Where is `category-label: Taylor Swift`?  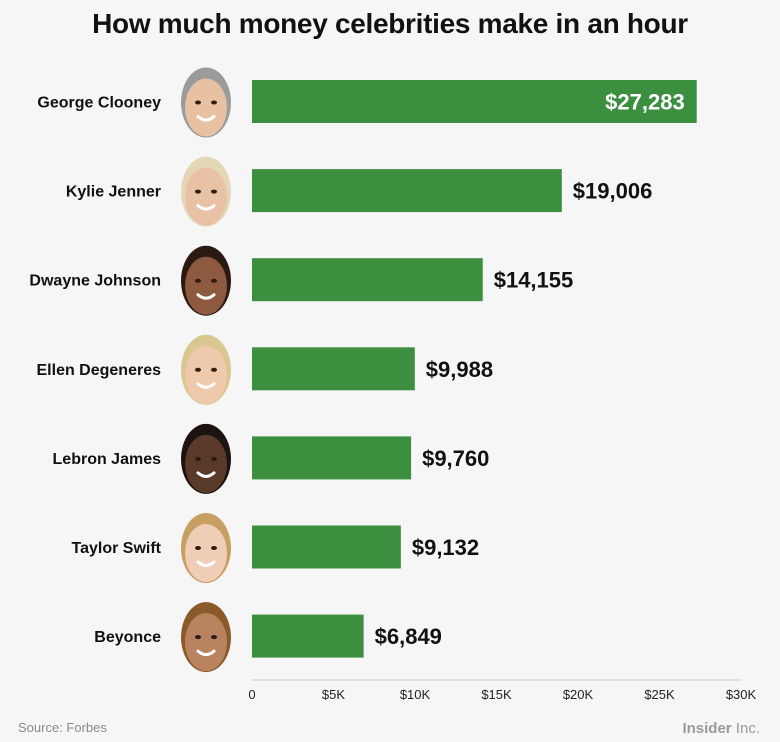 category-label: Taylor Swift is located at coordinates (117, 548).